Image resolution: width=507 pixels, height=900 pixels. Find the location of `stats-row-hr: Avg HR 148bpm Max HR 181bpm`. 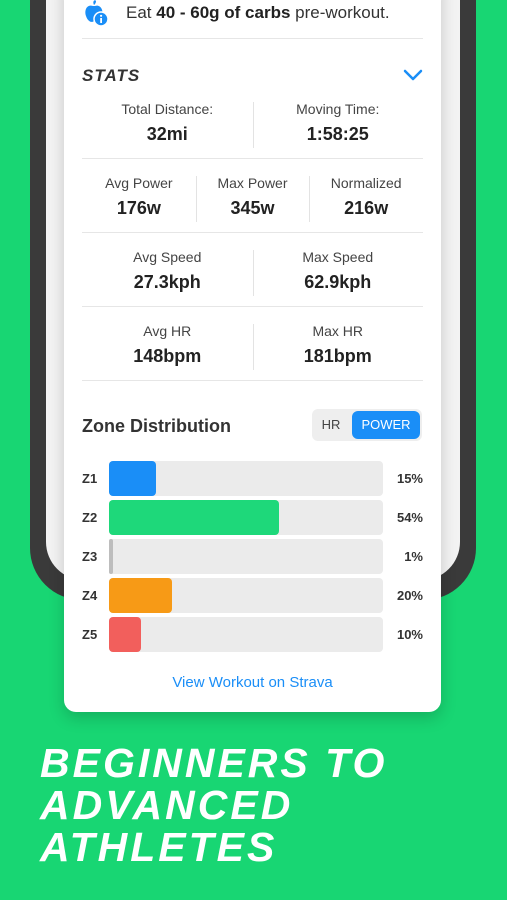

stats-row-hr: Avg HR 148bpm Max HR 181bpm is located at coordinates (253, 346).